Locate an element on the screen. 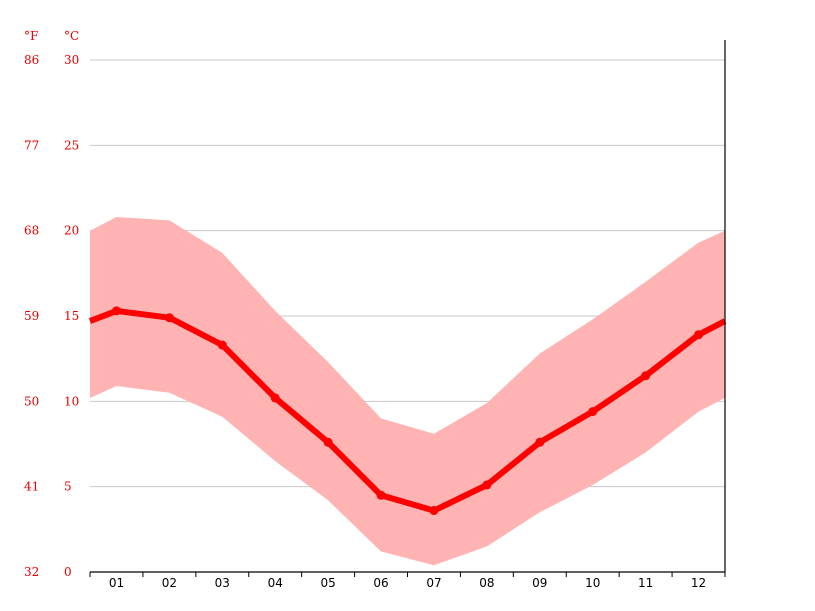 This screenshot has width=815, height=611. y-tick-label-fahrenheit: 77 is located at coordinates (31, 145).